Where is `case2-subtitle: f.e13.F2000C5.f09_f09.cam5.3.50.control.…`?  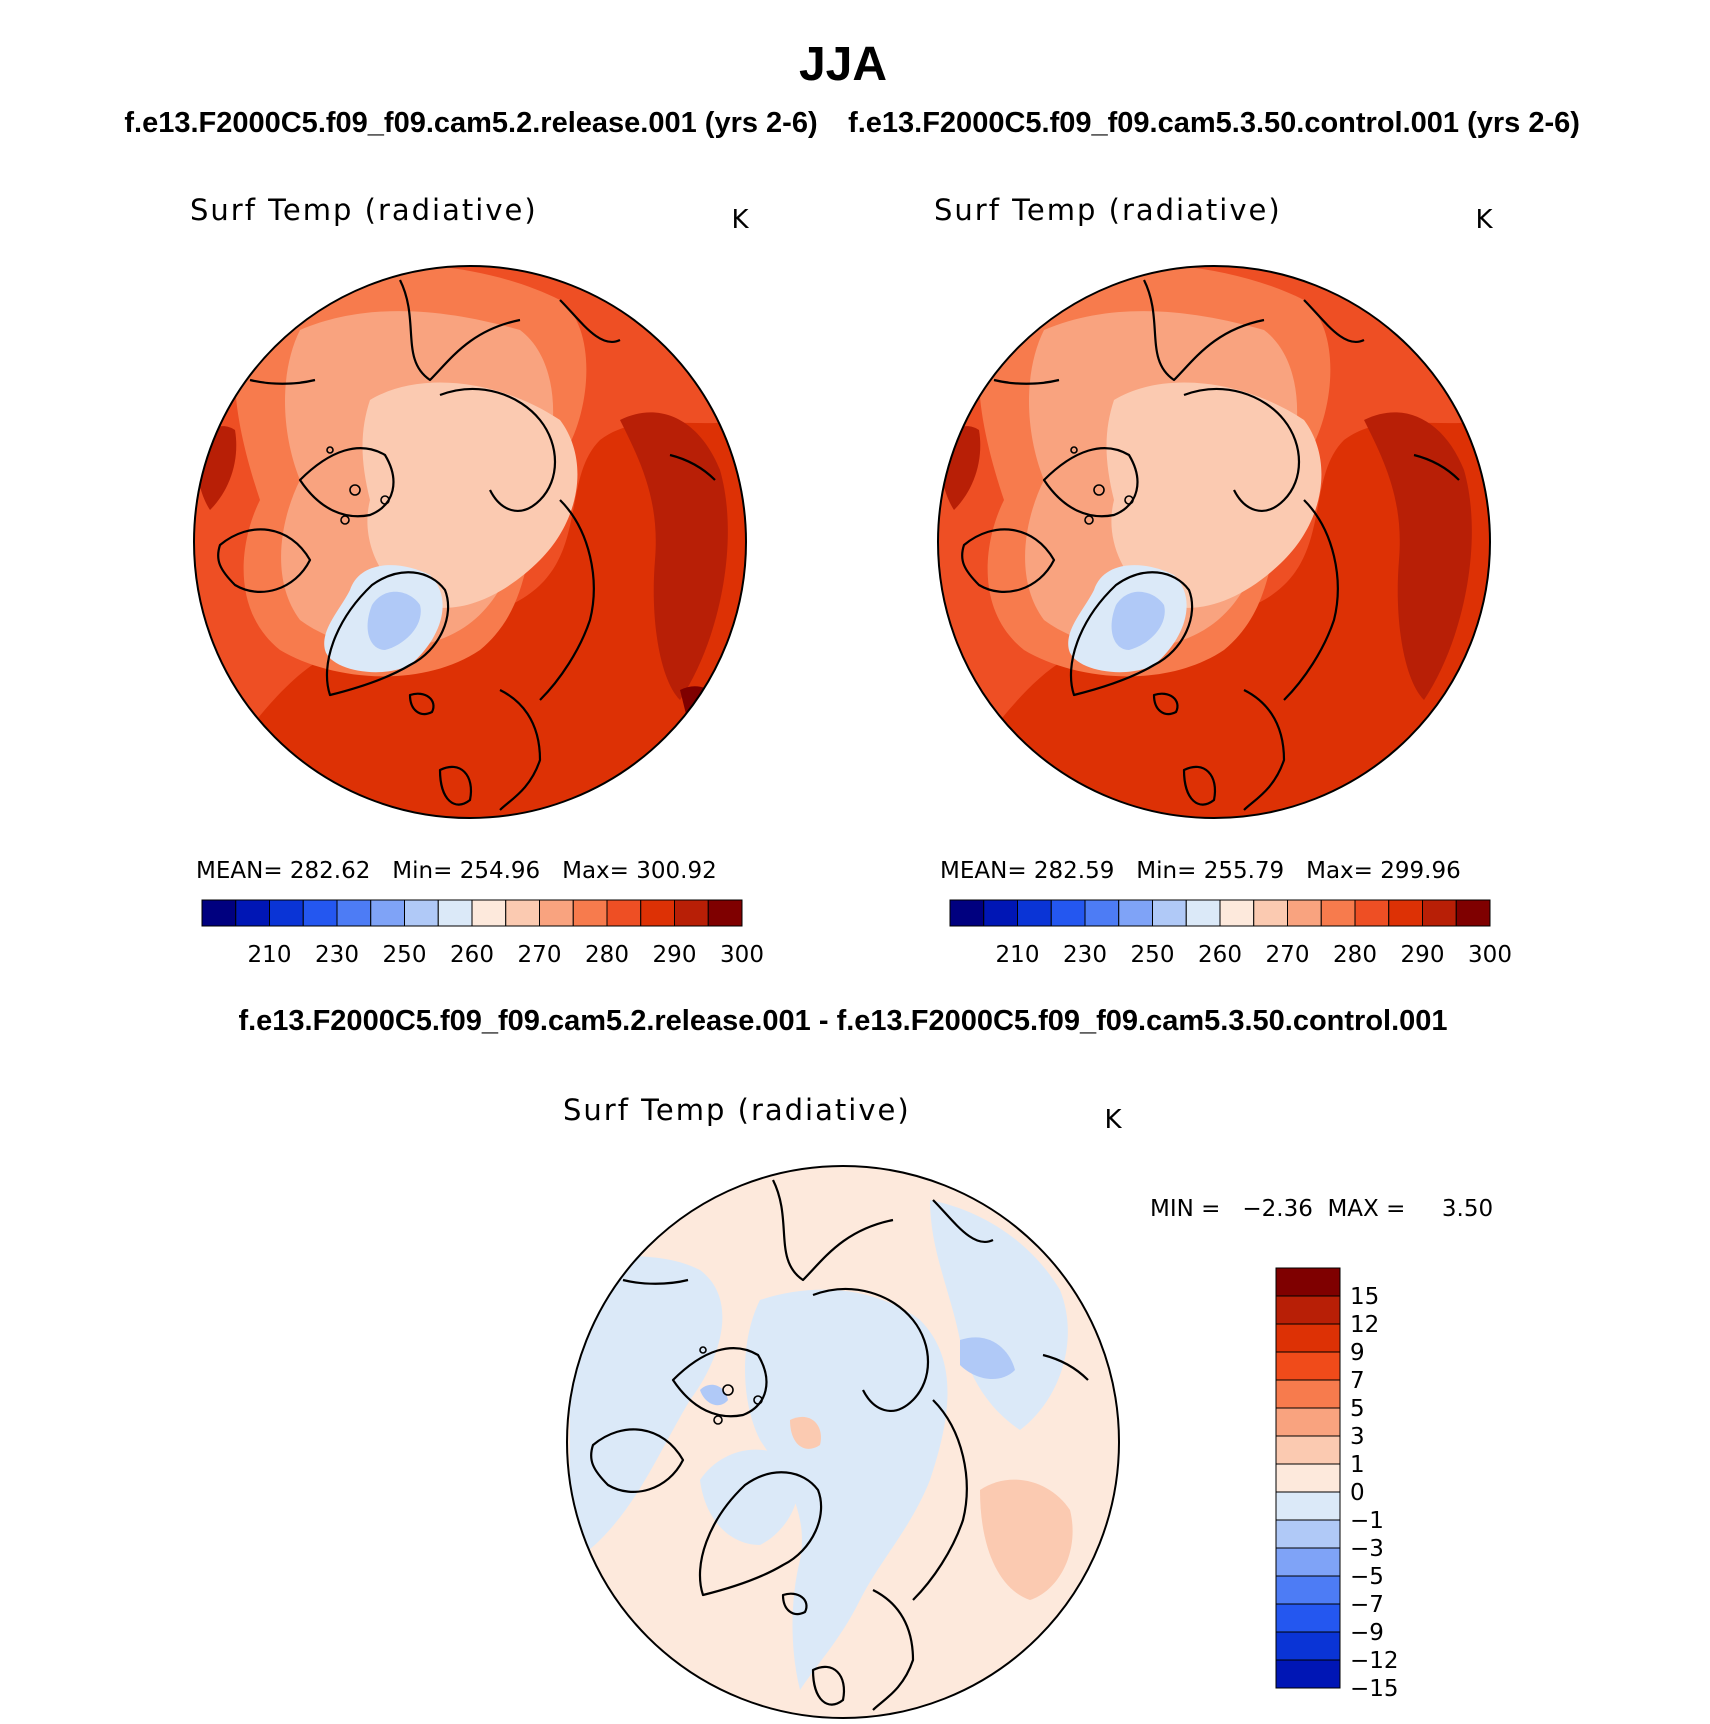
case2-subtitle: f.e13.F2000C5.f09_f09.cam5.3.50.control.… is located at coordinates (1214, 123).